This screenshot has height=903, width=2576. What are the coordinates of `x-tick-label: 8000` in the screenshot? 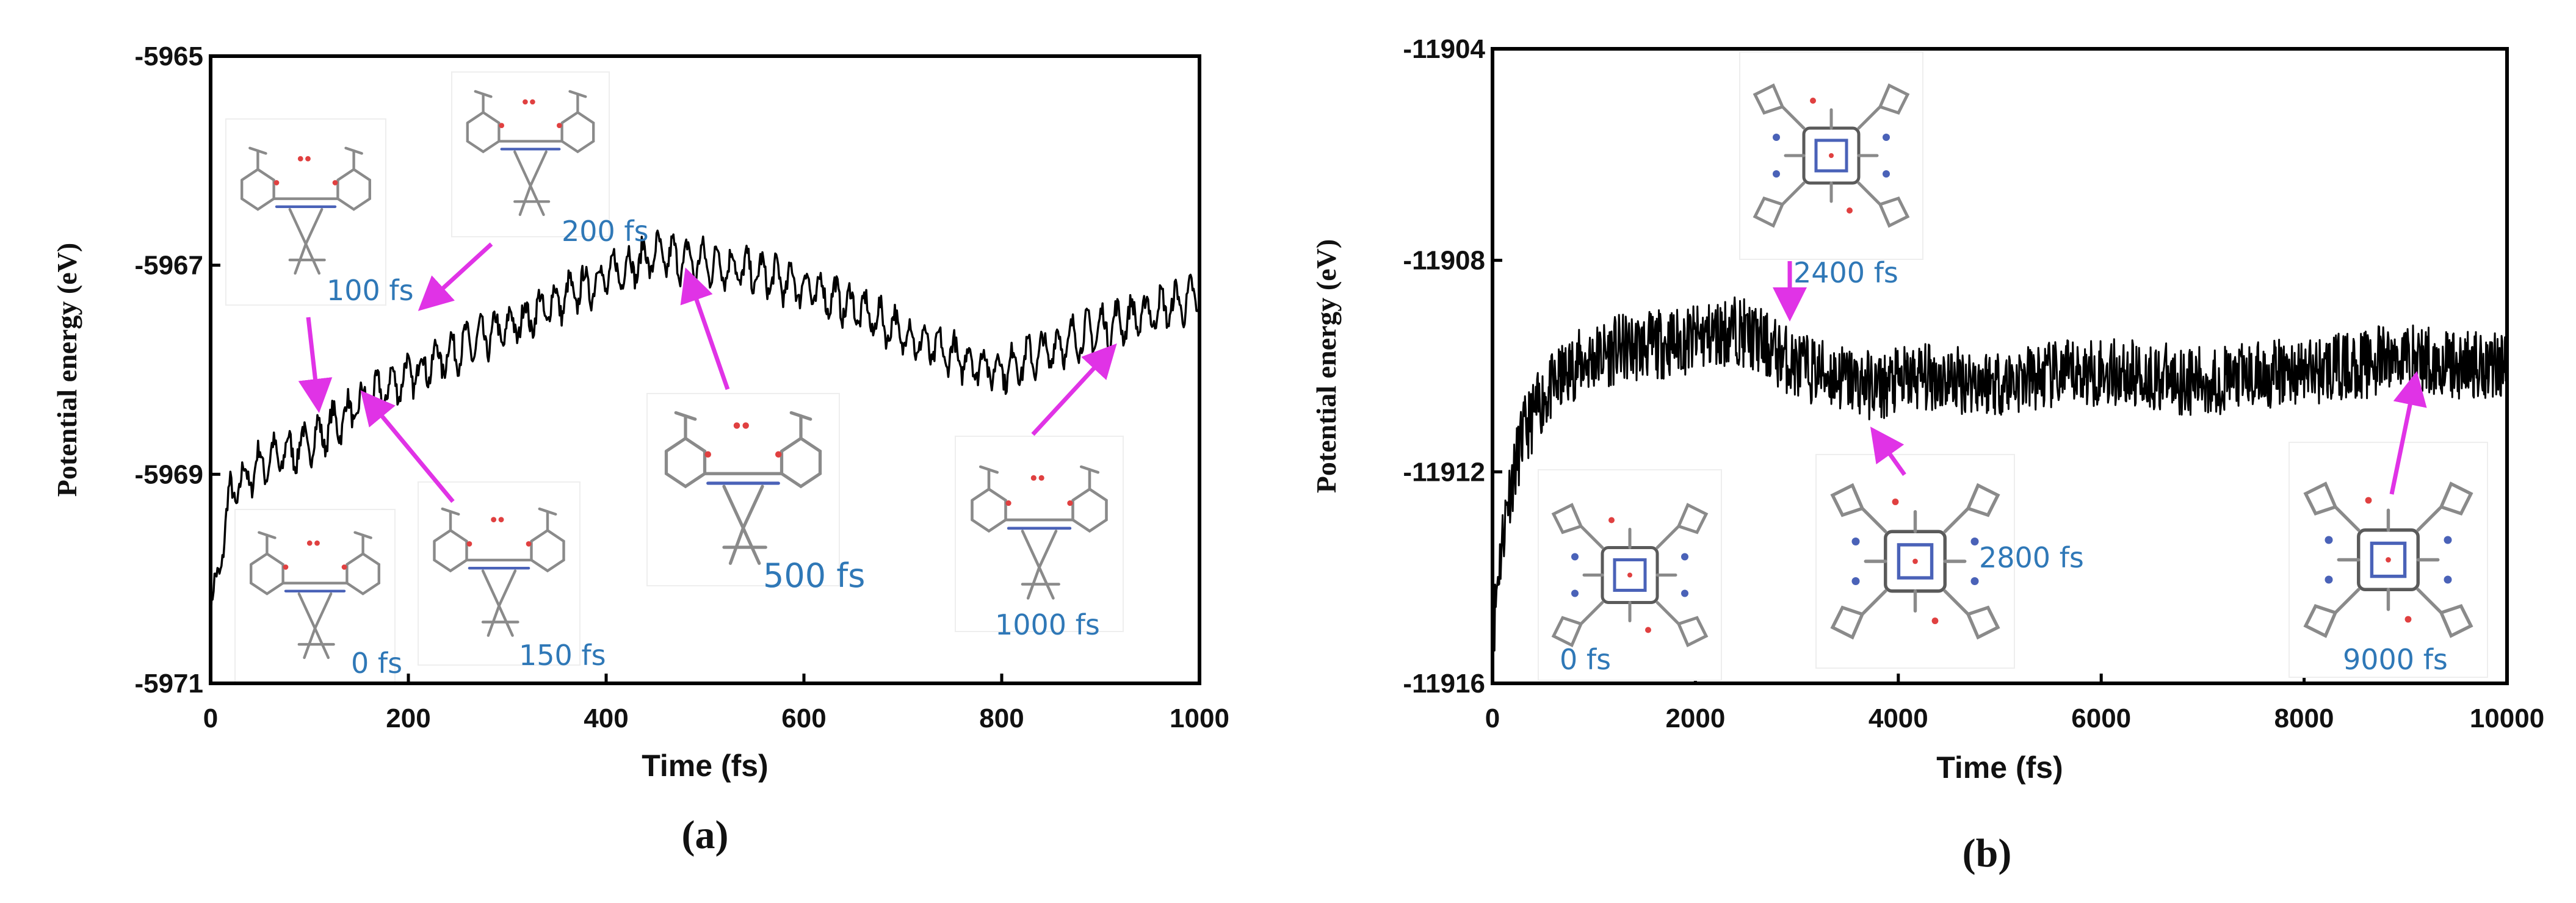 It's located at (2304, 718).